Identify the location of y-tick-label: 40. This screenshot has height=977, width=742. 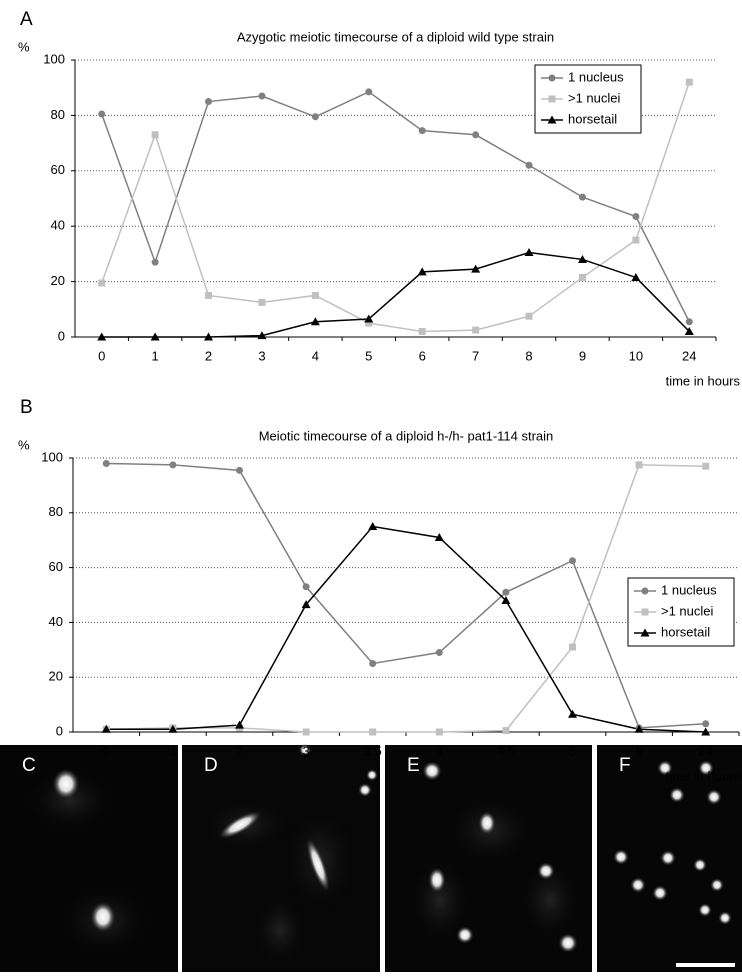
(58, 225).